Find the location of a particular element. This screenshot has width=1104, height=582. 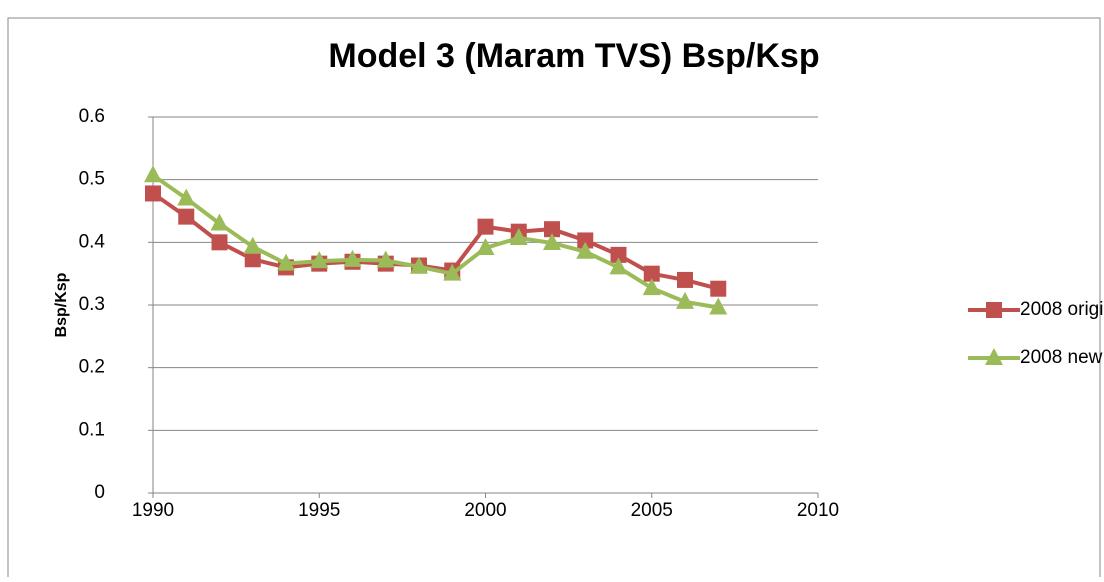

legend-label: 2008 original is located at coordinates (1062, 309).